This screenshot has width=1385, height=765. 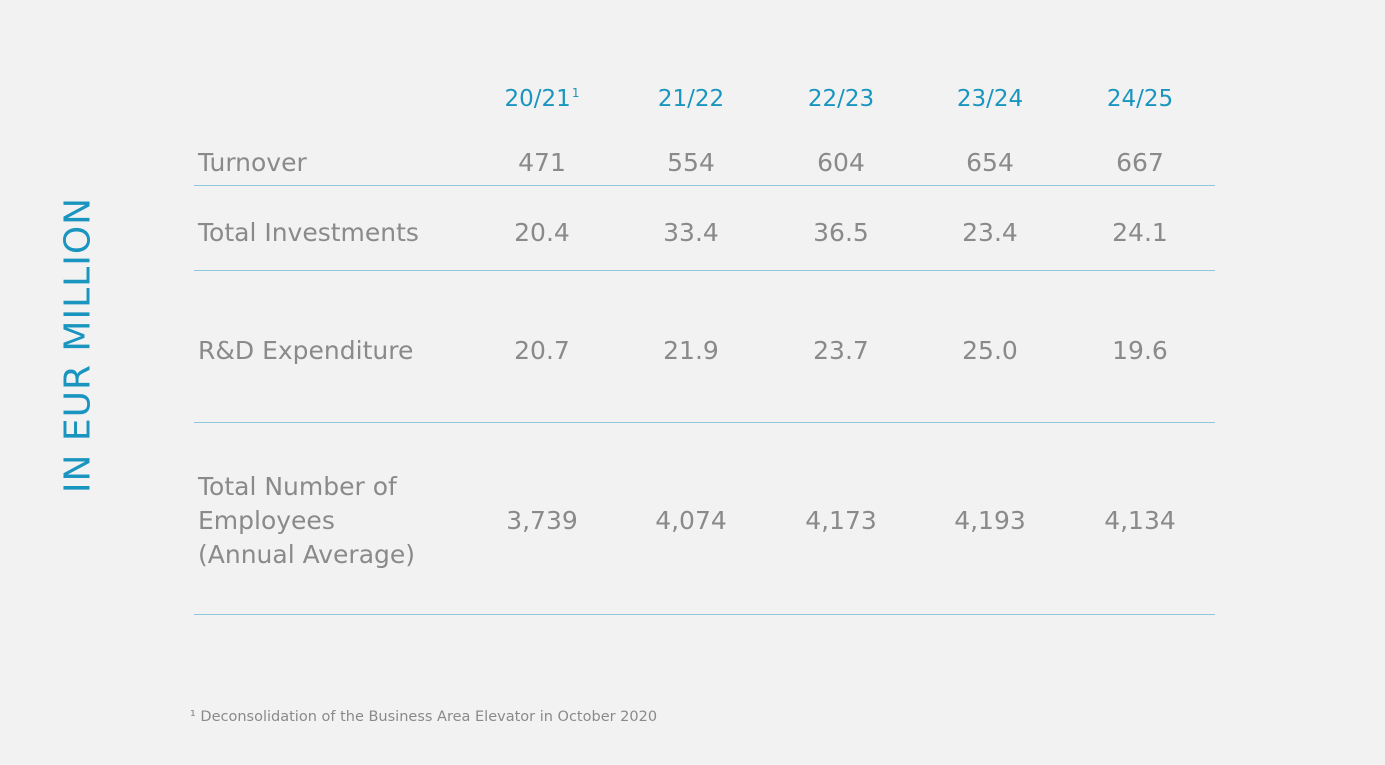 I want to click on table-cell: 471, so click(x=542, y=162).